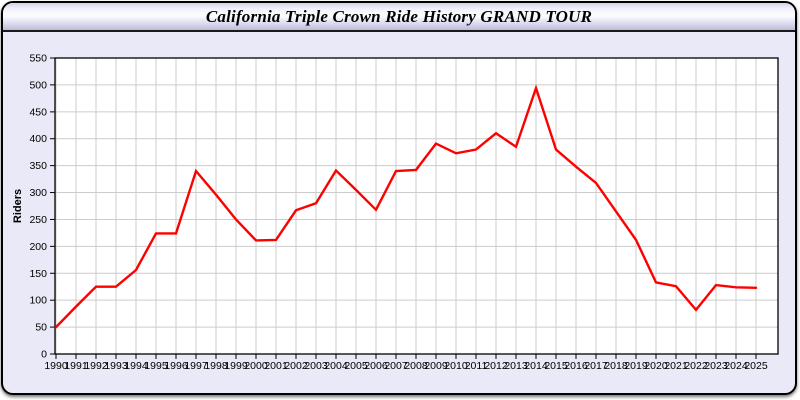  I want to click on y-tick-label: 100, so click(38, 301).